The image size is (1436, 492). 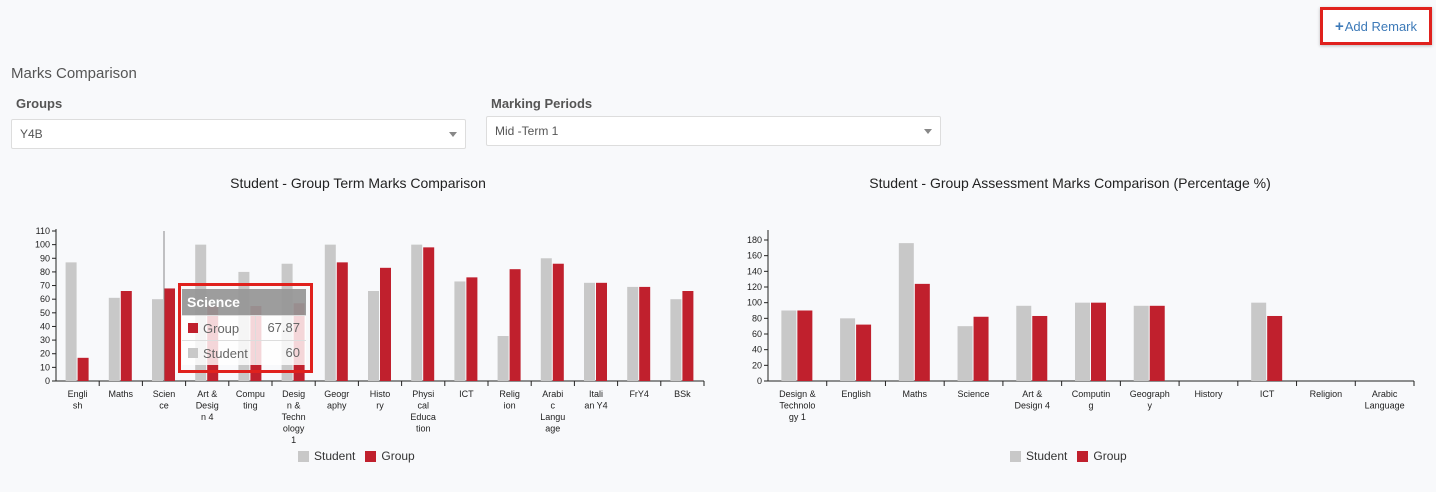 What do you see at coordinates (45, 354) in the screenshot?
I see `y-tick-label: 20` at bounding box center [45, 354].